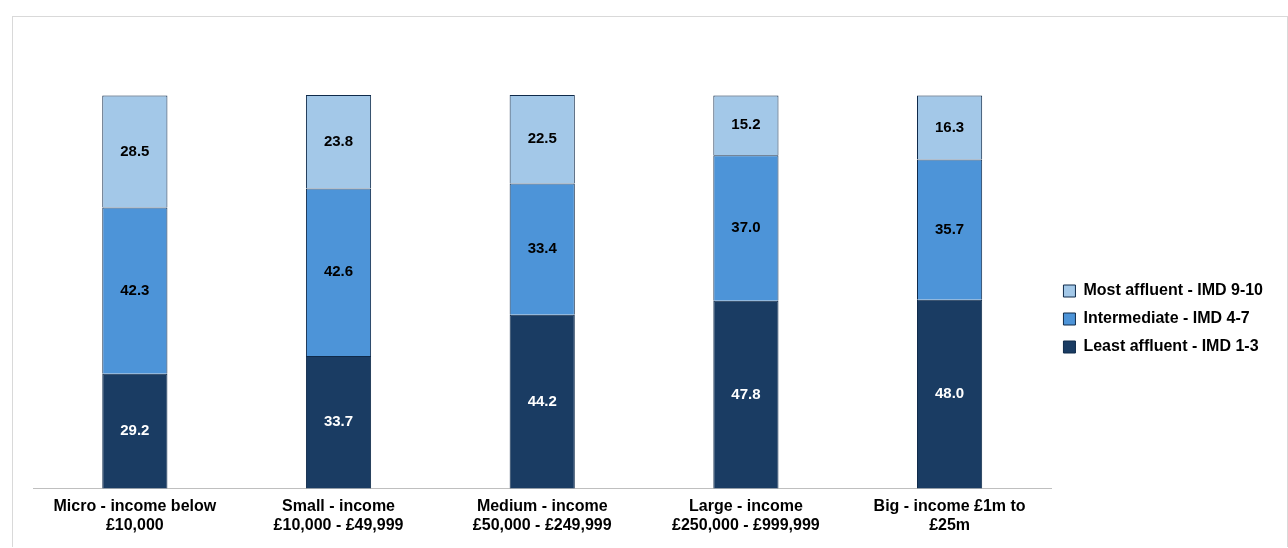 The image size is (1288, 548). I want to click on data-label: 42.3, so click(135, 289).